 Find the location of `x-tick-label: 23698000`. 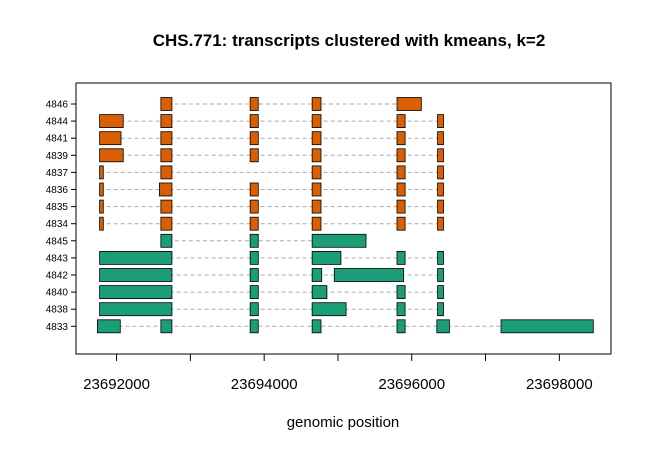

x-tick-label: 23698000 is located at coordinates (559, 384).